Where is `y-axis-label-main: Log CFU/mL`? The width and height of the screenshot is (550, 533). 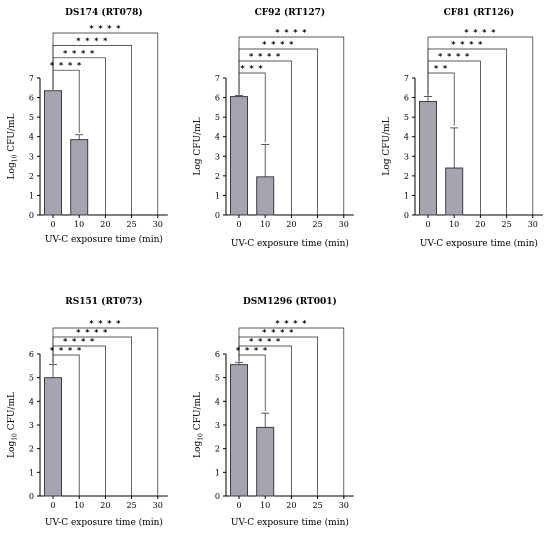 y-axis-label-main: Log CFU/mL is located at coordinates (387, 146).